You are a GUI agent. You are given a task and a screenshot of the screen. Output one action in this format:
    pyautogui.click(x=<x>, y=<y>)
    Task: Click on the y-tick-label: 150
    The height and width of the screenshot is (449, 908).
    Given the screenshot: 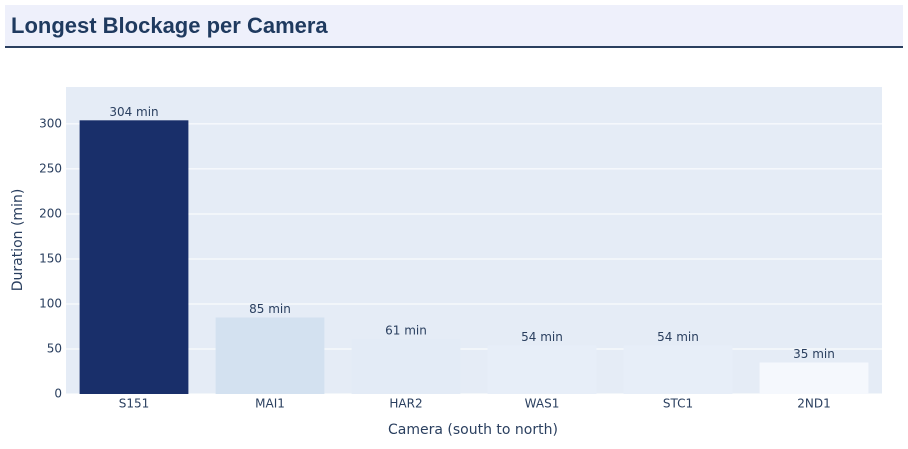 What is the action you would take?
    pyautogui.click(x=50, y=258)
    